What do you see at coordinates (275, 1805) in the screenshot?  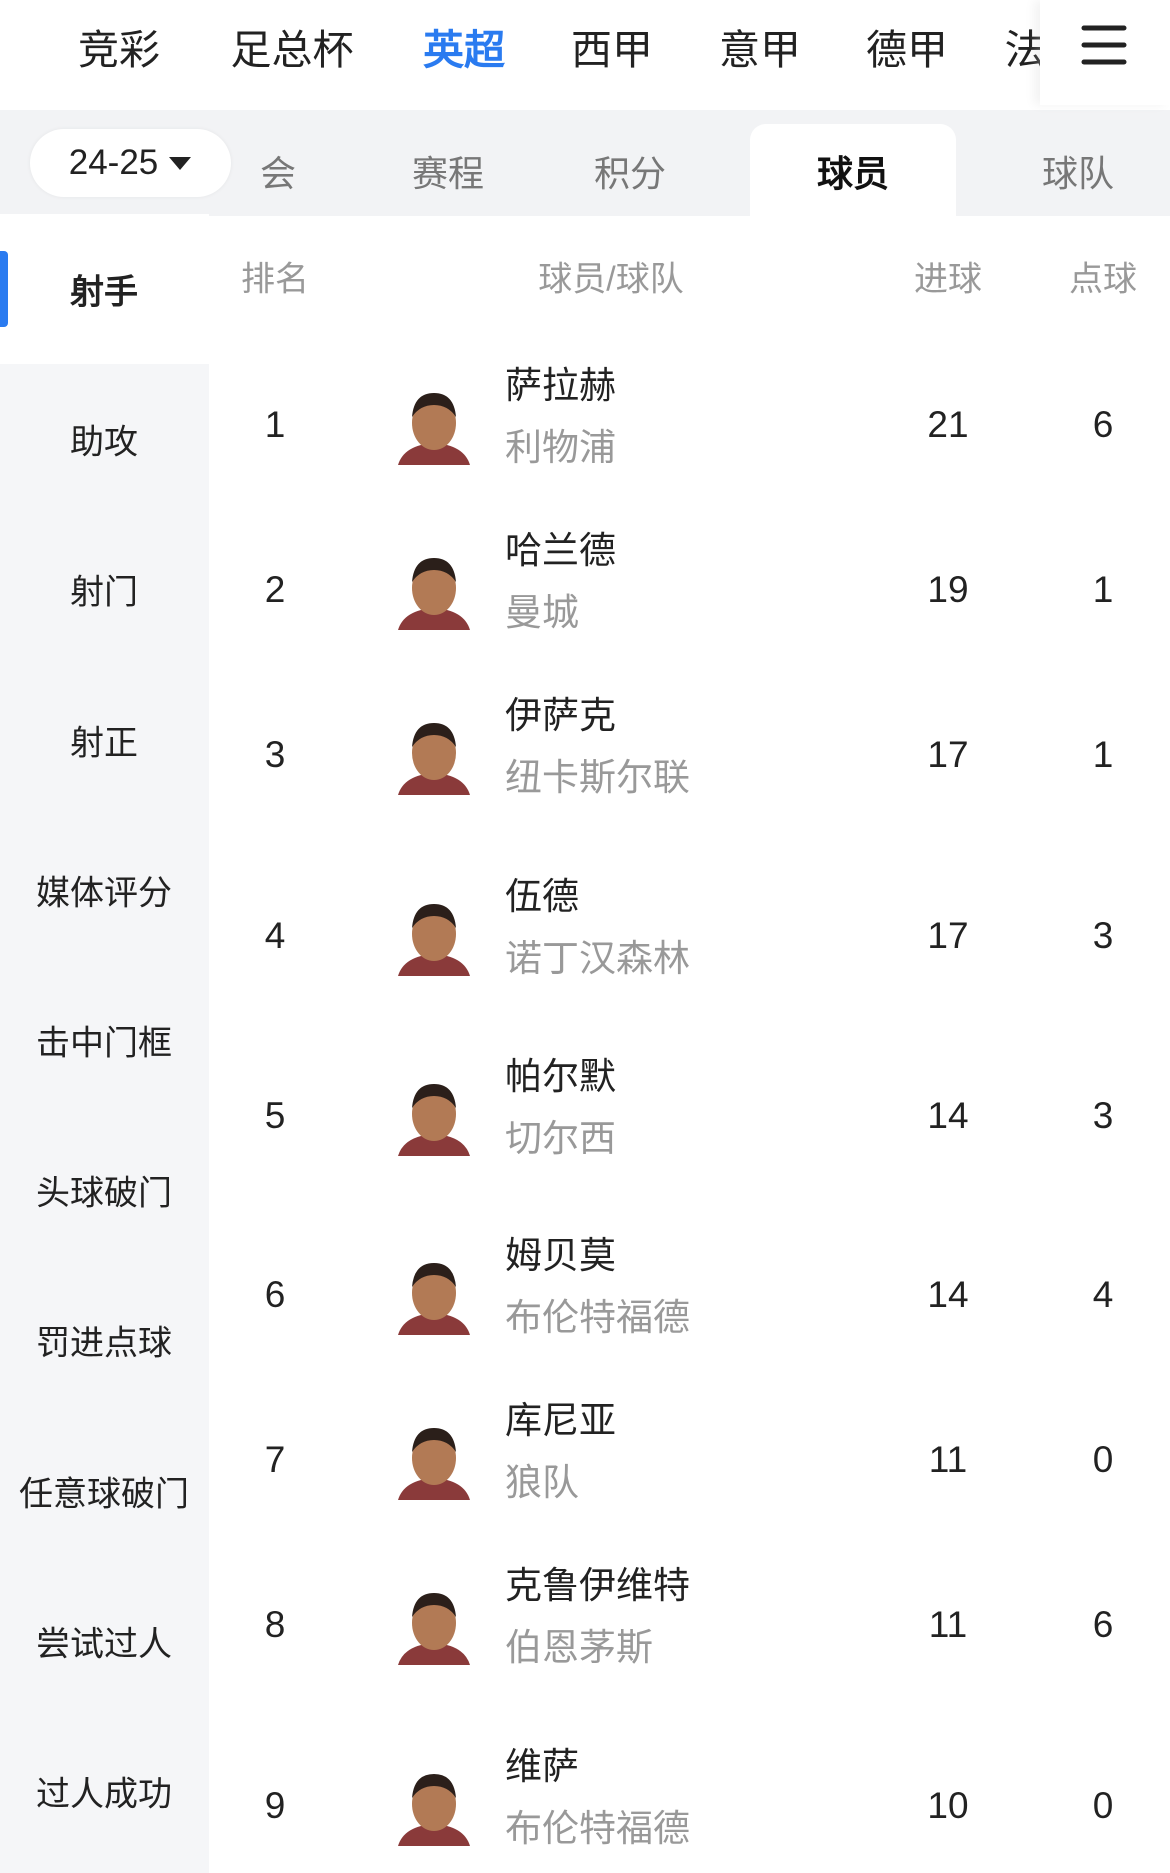 I see `rank: 9` at bounding box center [275, 1805].